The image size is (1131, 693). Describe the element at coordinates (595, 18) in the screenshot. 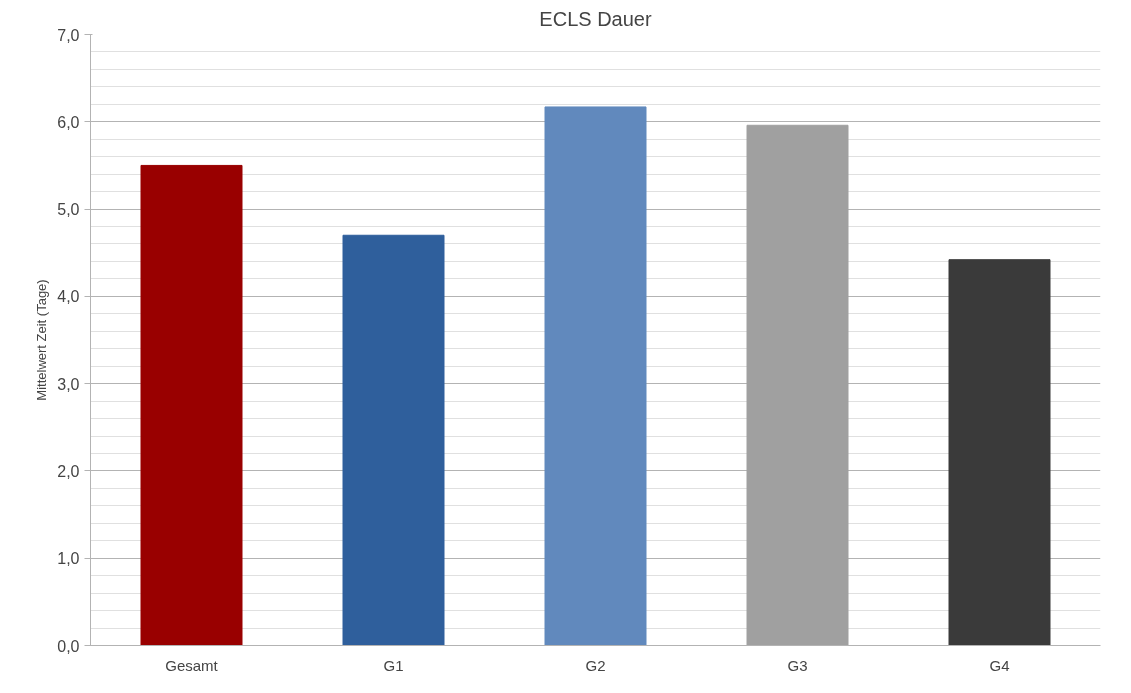

I see `chart-title: ECLS Dauer` at that location.